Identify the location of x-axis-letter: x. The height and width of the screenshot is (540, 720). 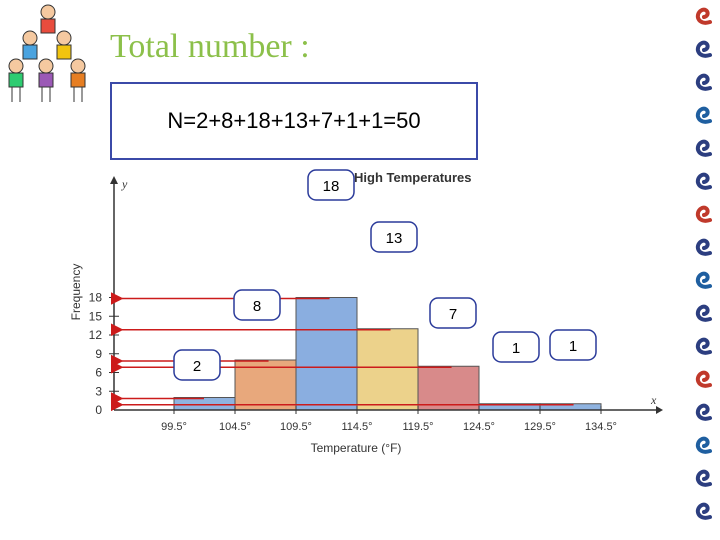
(653, 400).